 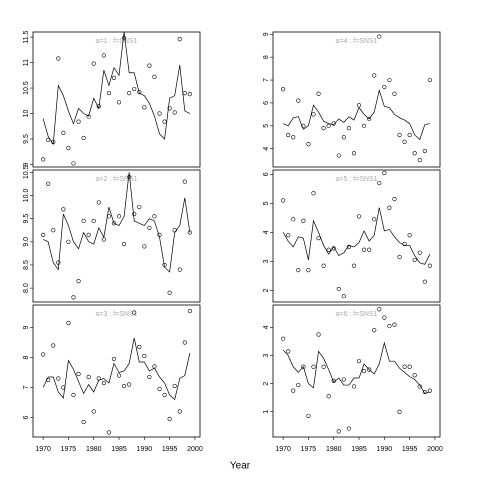 What do you see at coordinates (26, 62) in the screenshot?
I see `y-tick-label: 11` at bounding box center [26, 62].